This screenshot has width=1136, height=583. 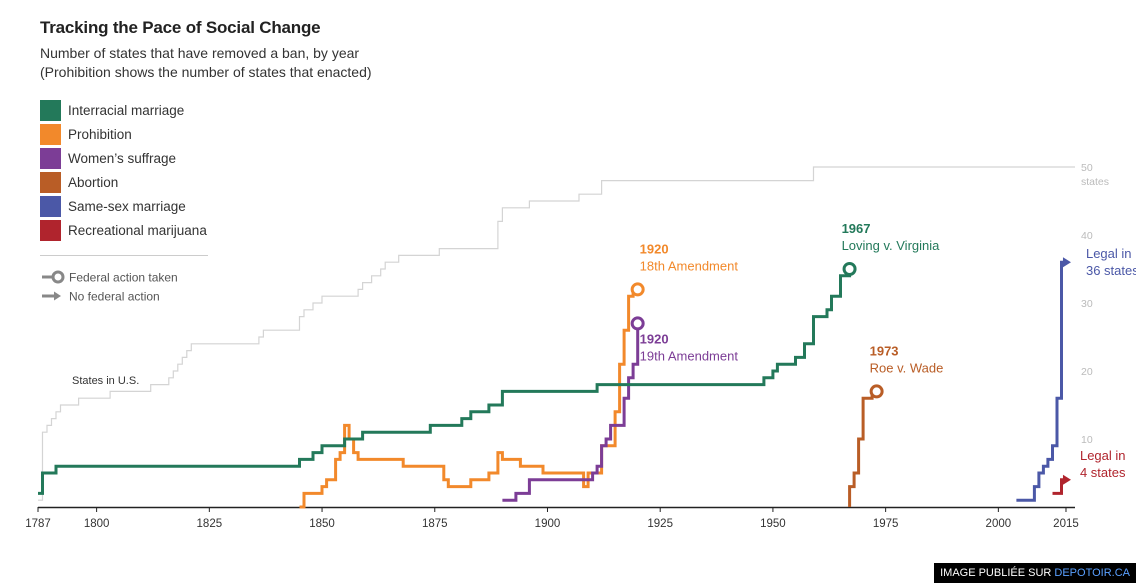 I want to click on x-tick-label: 1900, so click(x=548, y=524).